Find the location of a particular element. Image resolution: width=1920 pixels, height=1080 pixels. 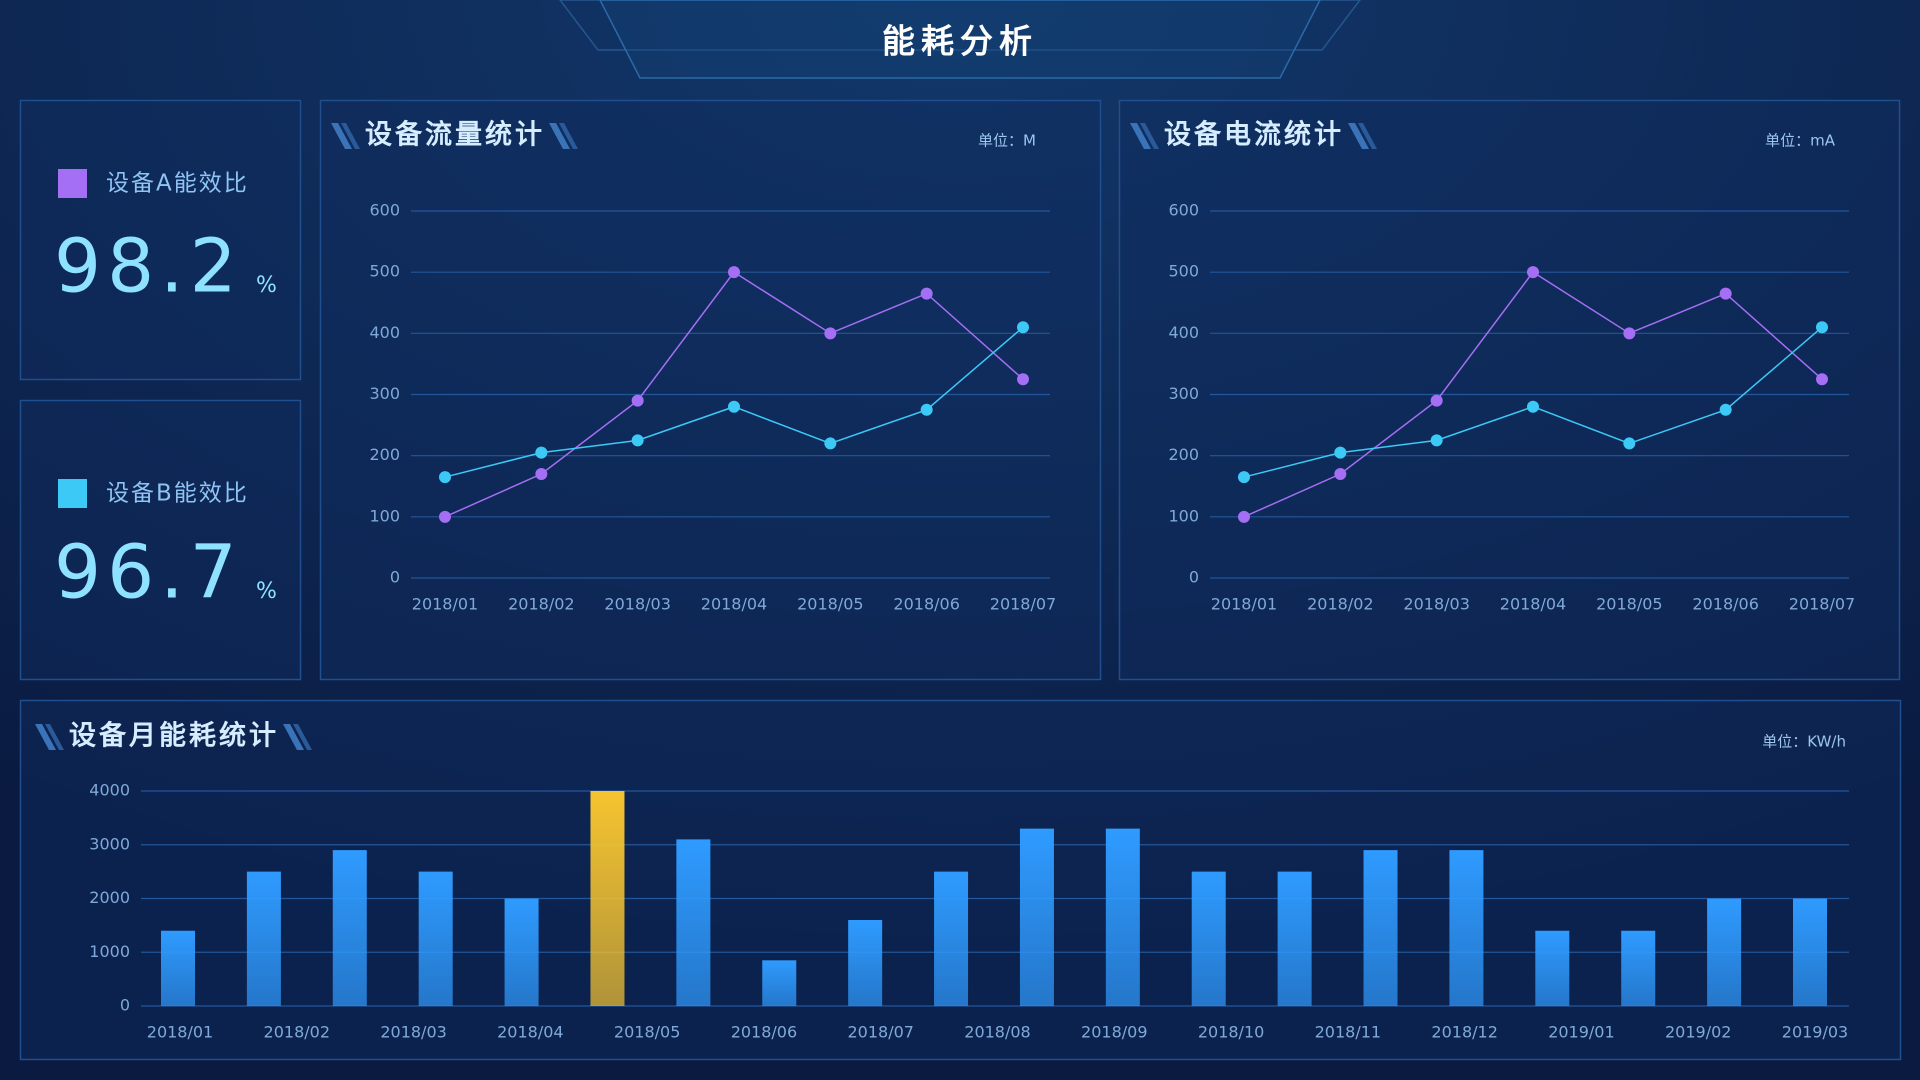

kpi-card: 设备A能效比 98.2% is located at coordinates (160, 240).